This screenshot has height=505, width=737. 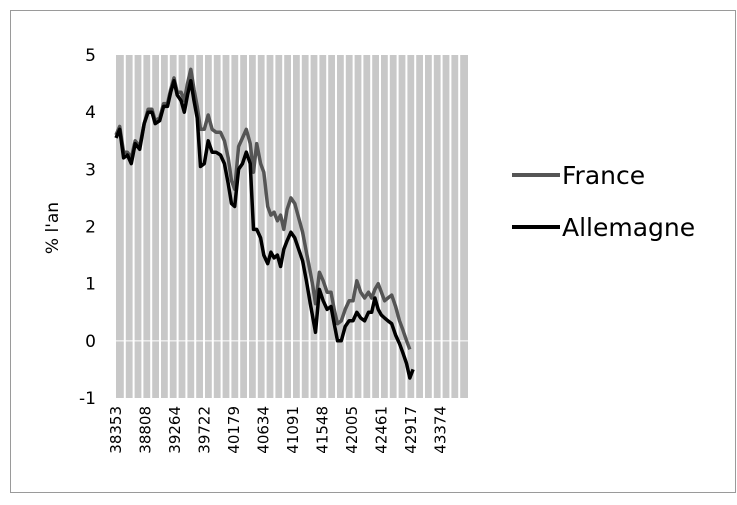 What do you see at coordinates (90, 342) in the screenshot?
I see `y-tick-label: 0` at bounding box center [90, 342].